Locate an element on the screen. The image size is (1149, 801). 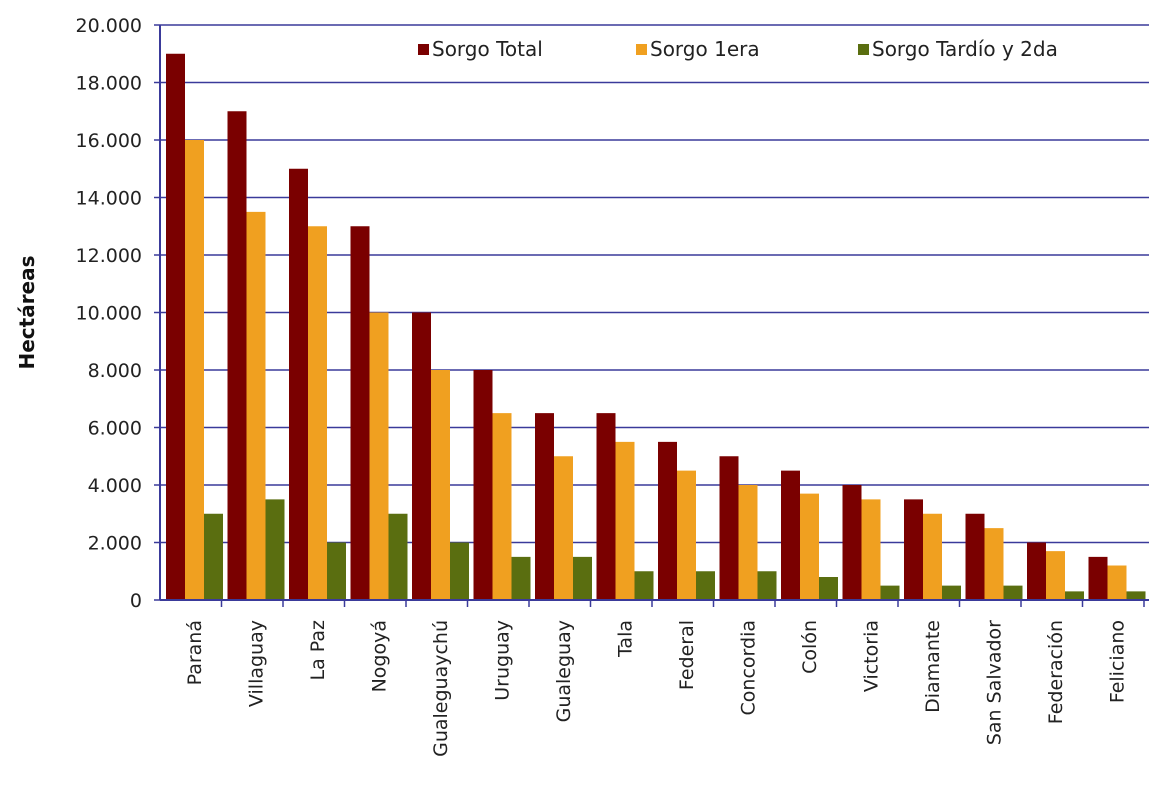
y-tick-label: 16.000 is located at coordinates (109, 141).